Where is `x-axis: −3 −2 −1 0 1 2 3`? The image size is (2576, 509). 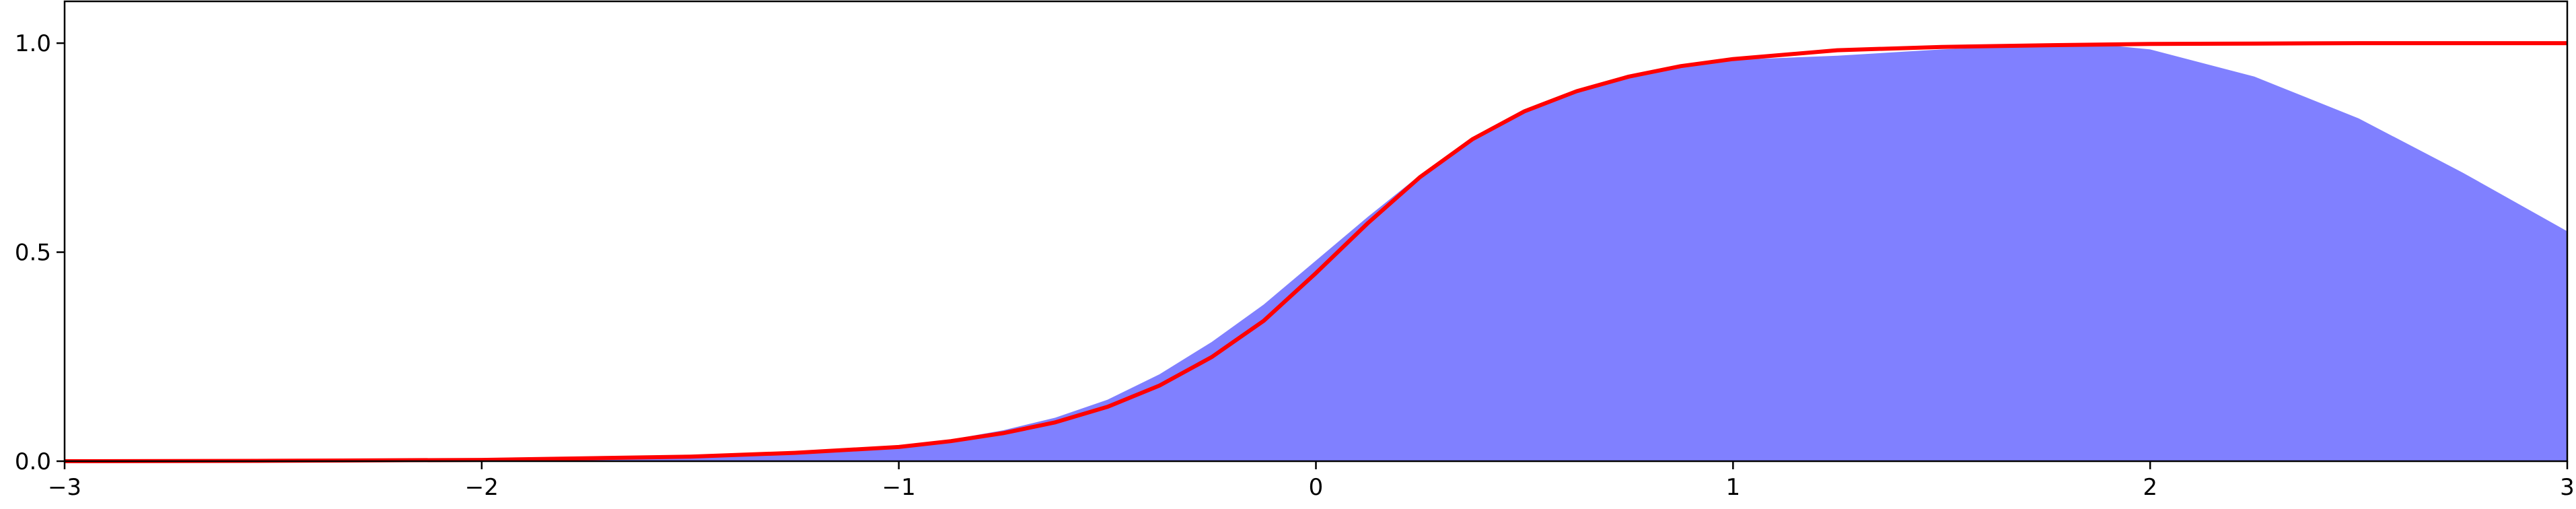
x-axis: −3 −2 −1 0 1 2 3 is located at coordinates (1311, 481).